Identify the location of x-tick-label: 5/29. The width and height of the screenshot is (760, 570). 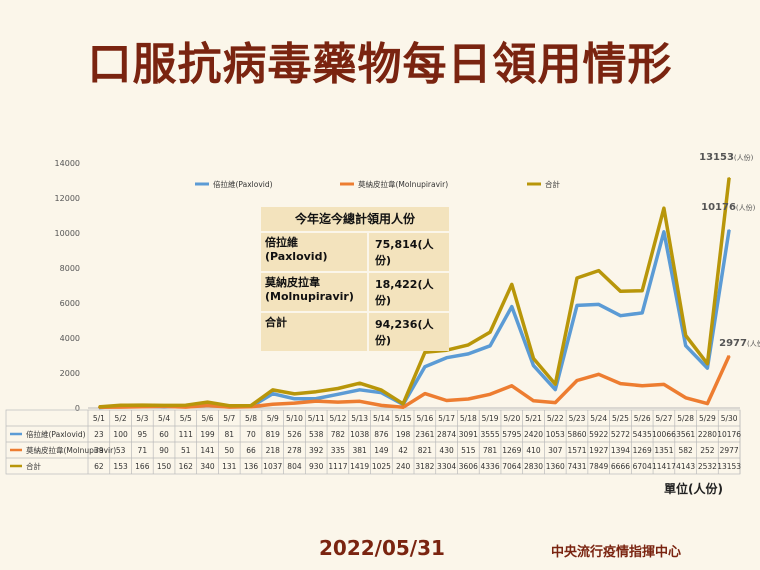
(707, 418).